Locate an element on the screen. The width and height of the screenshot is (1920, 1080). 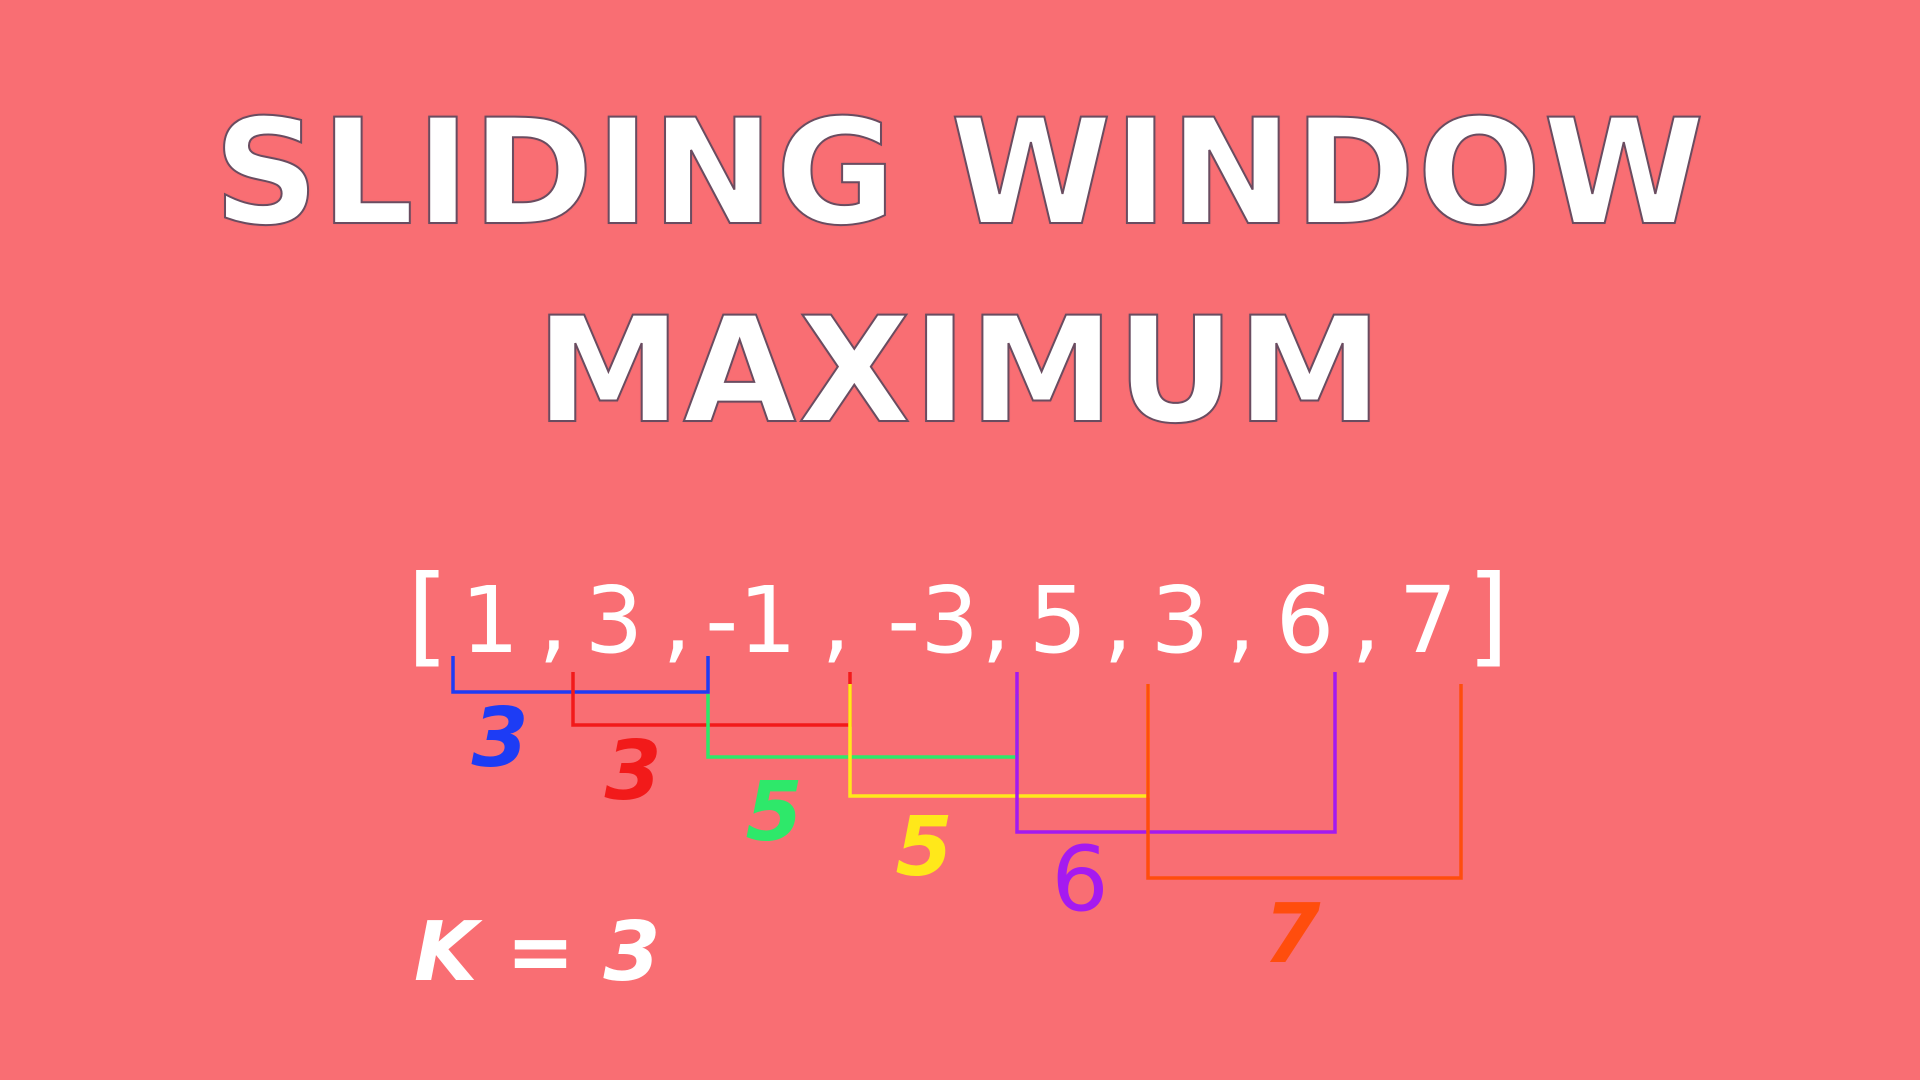
window-max-0: 3 is located at coordinates (499, 738).